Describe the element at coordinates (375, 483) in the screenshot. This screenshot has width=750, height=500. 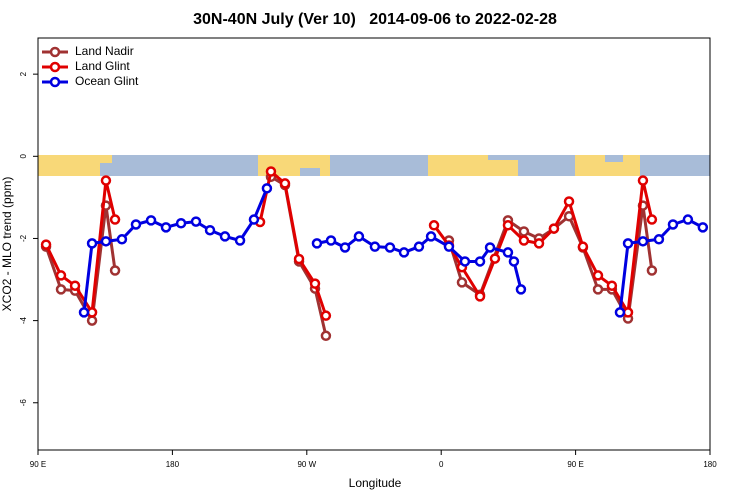
I see `x-axis-label: Longitude` at that location.